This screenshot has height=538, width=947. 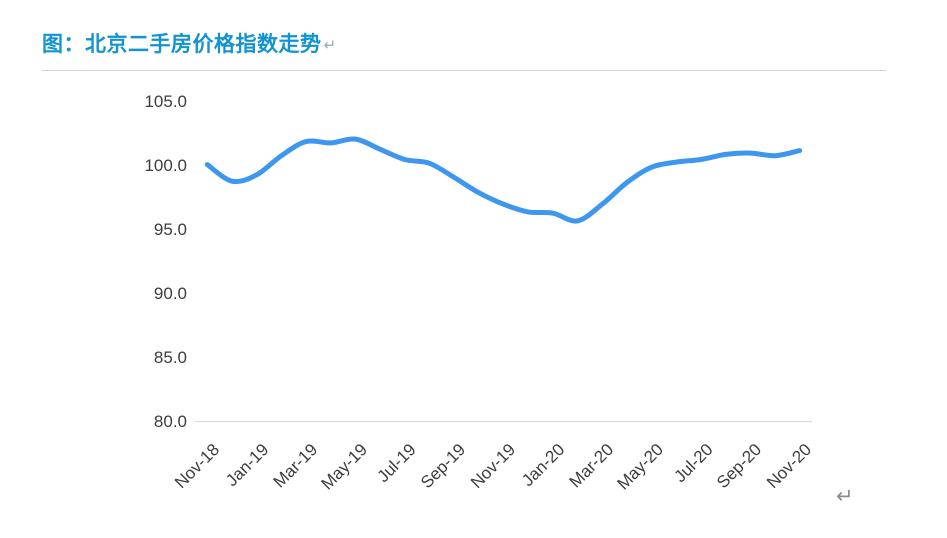 I want to click on y-axis-tick-label: 90.0, so click(x=170, y=293).